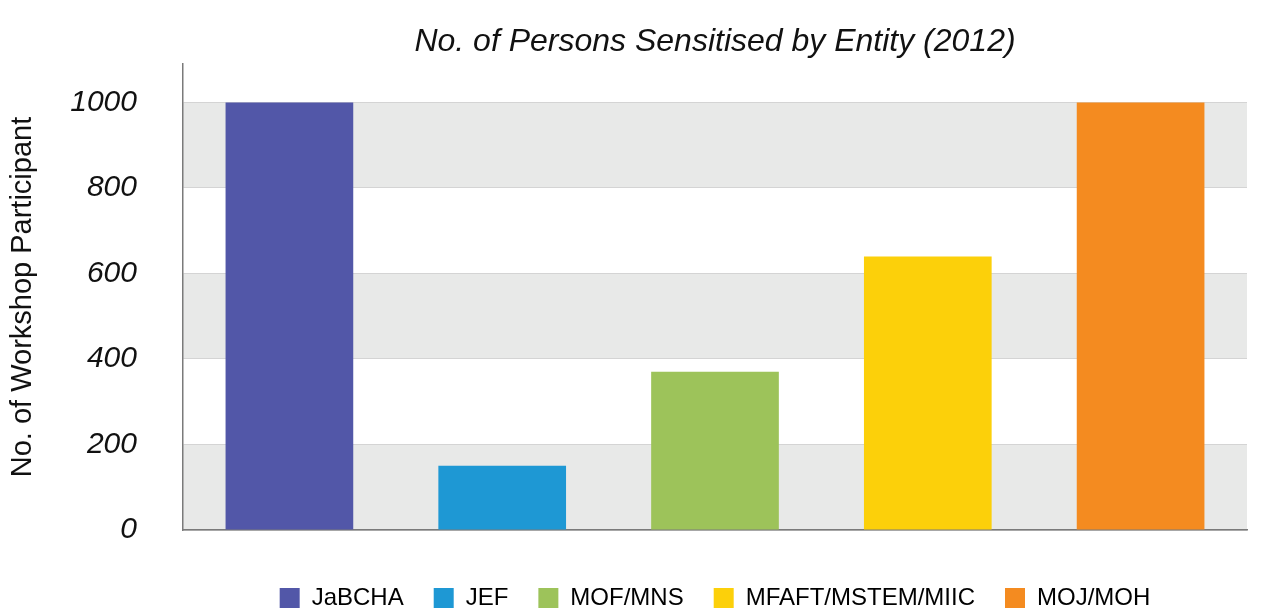  Describe the element at coordinates (357, 596) in the screenshot. I see `legend-label: JaBCHA` at that location.